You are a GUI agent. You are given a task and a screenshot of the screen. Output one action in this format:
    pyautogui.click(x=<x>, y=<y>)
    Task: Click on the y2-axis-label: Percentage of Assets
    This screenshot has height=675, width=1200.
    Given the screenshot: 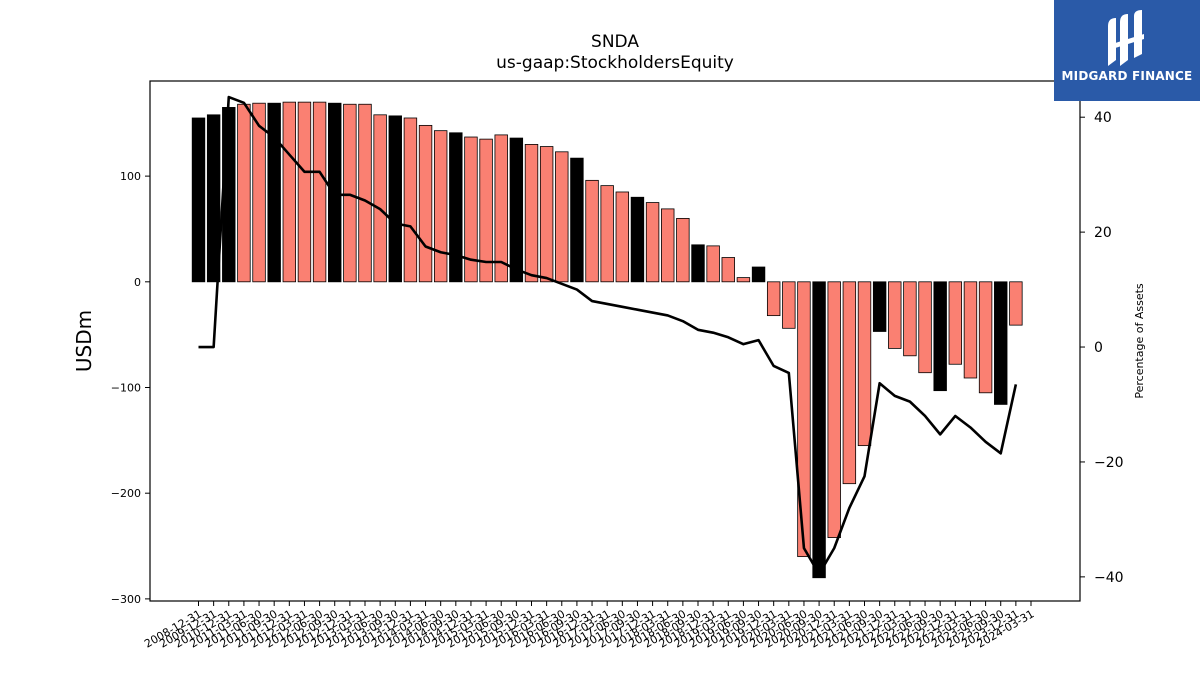 What is the action you would take?
    pyautogui.click(x=1139, y=341)
    